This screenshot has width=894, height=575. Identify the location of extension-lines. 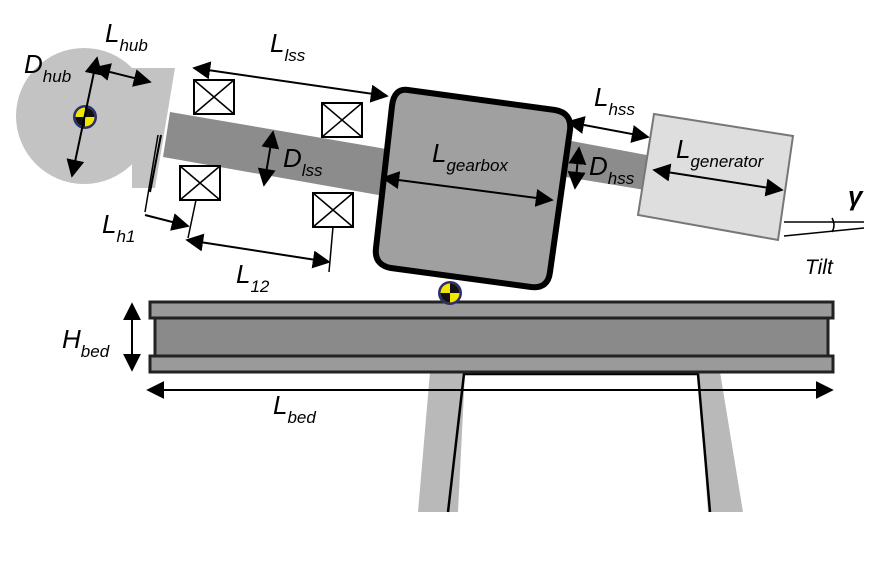
(239, 203).